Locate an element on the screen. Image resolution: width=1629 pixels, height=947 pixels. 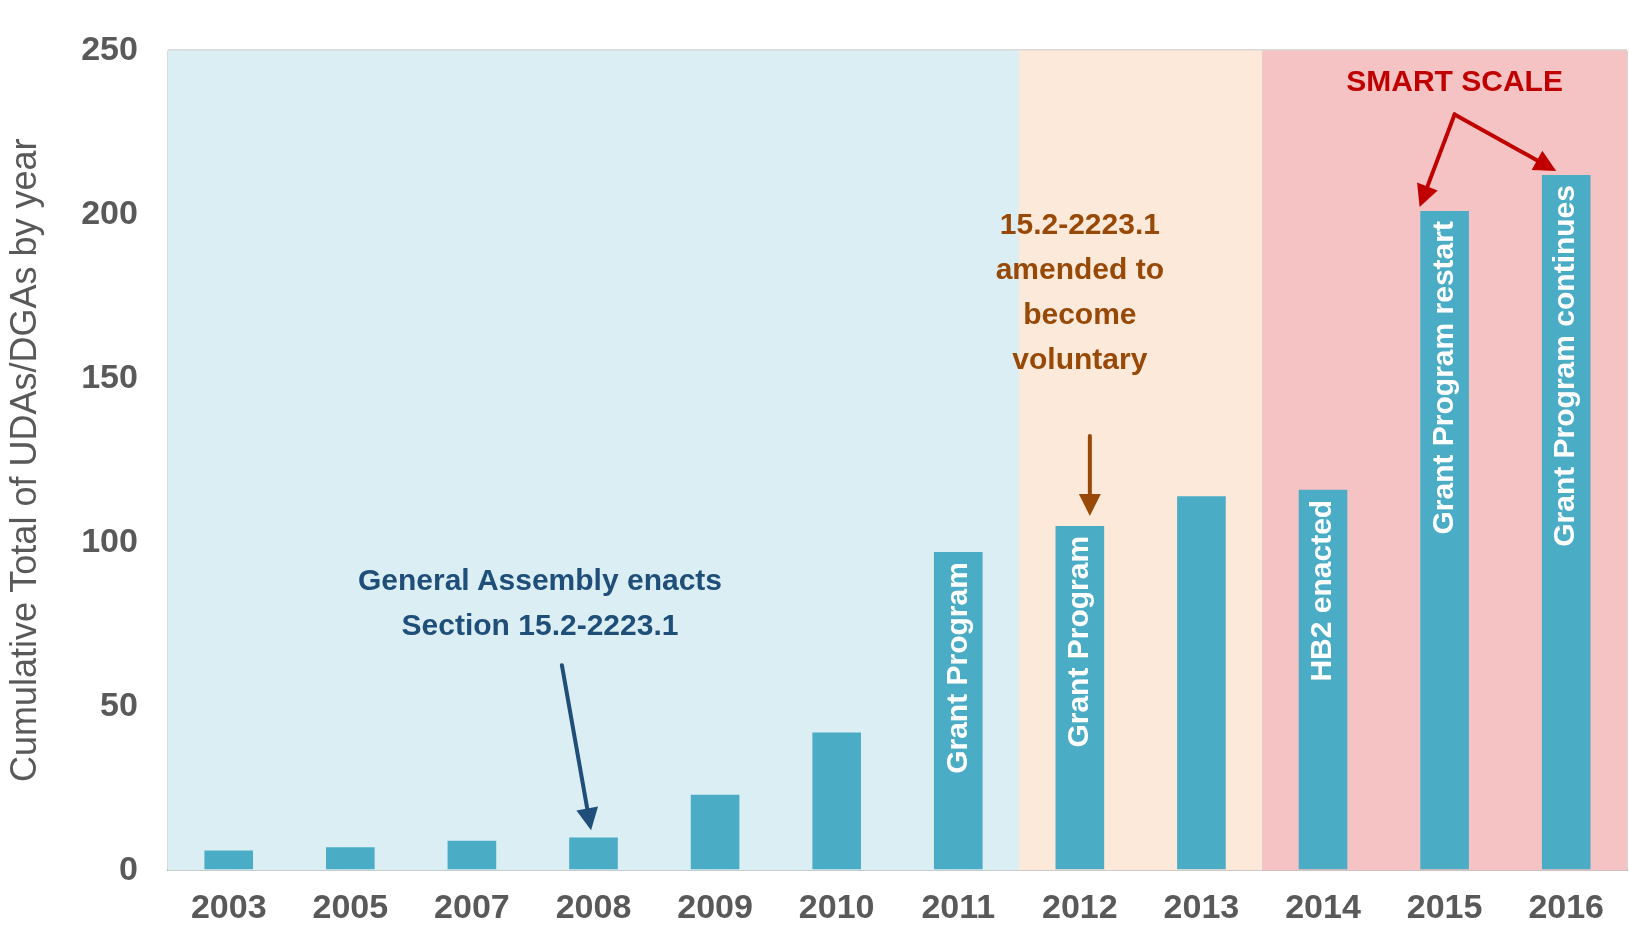
annotation: HB2 enacted is located at coordinates (1321, 590).